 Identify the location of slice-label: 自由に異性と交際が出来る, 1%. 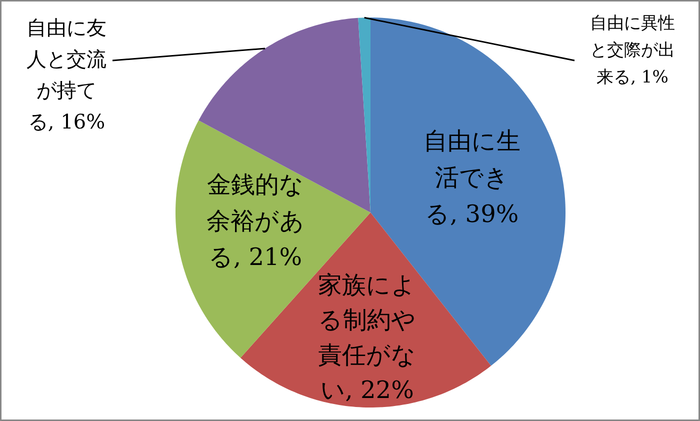
(632, 51).